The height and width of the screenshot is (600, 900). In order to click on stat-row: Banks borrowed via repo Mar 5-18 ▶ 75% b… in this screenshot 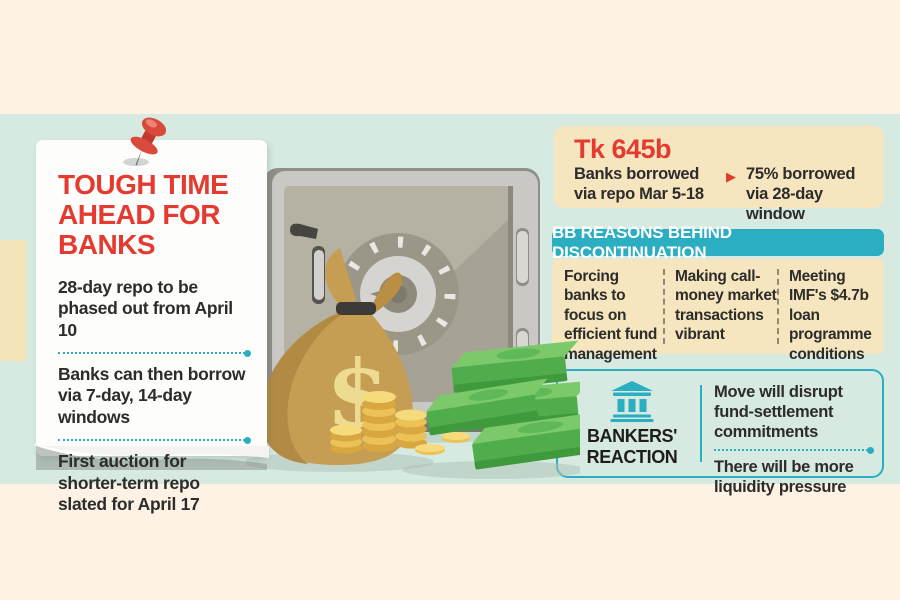, I will do `click(721, 194)`.